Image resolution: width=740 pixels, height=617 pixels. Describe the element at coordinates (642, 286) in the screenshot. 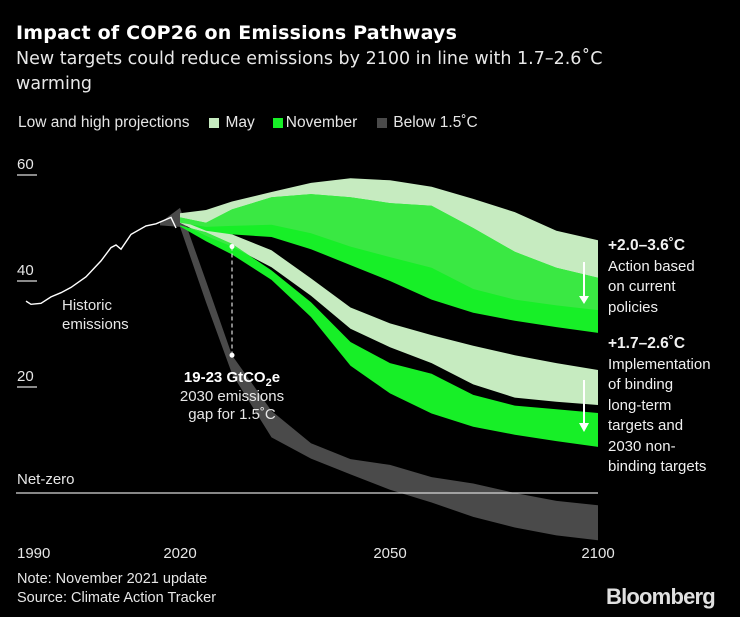

I see `current-policies-line: on current` at that location.